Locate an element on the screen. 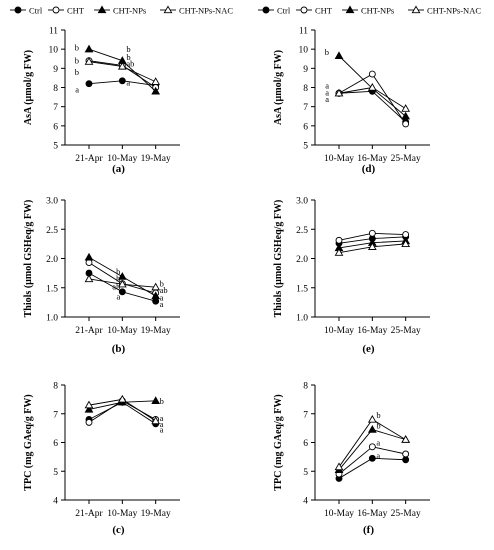 This screenshot has width=494, height=550. y-tick-label: 4 is located at coordinates (305, 502).